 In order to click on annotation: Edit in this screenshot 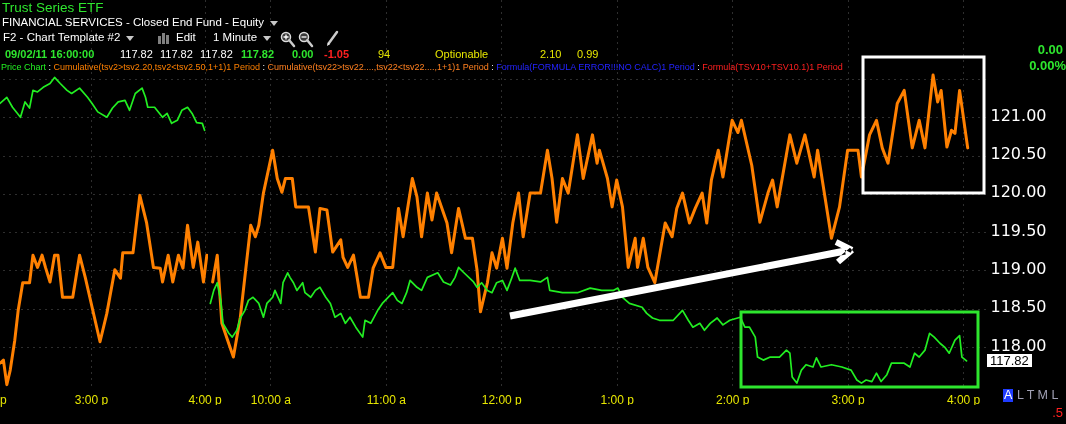, I will do `click(186, 37)`.